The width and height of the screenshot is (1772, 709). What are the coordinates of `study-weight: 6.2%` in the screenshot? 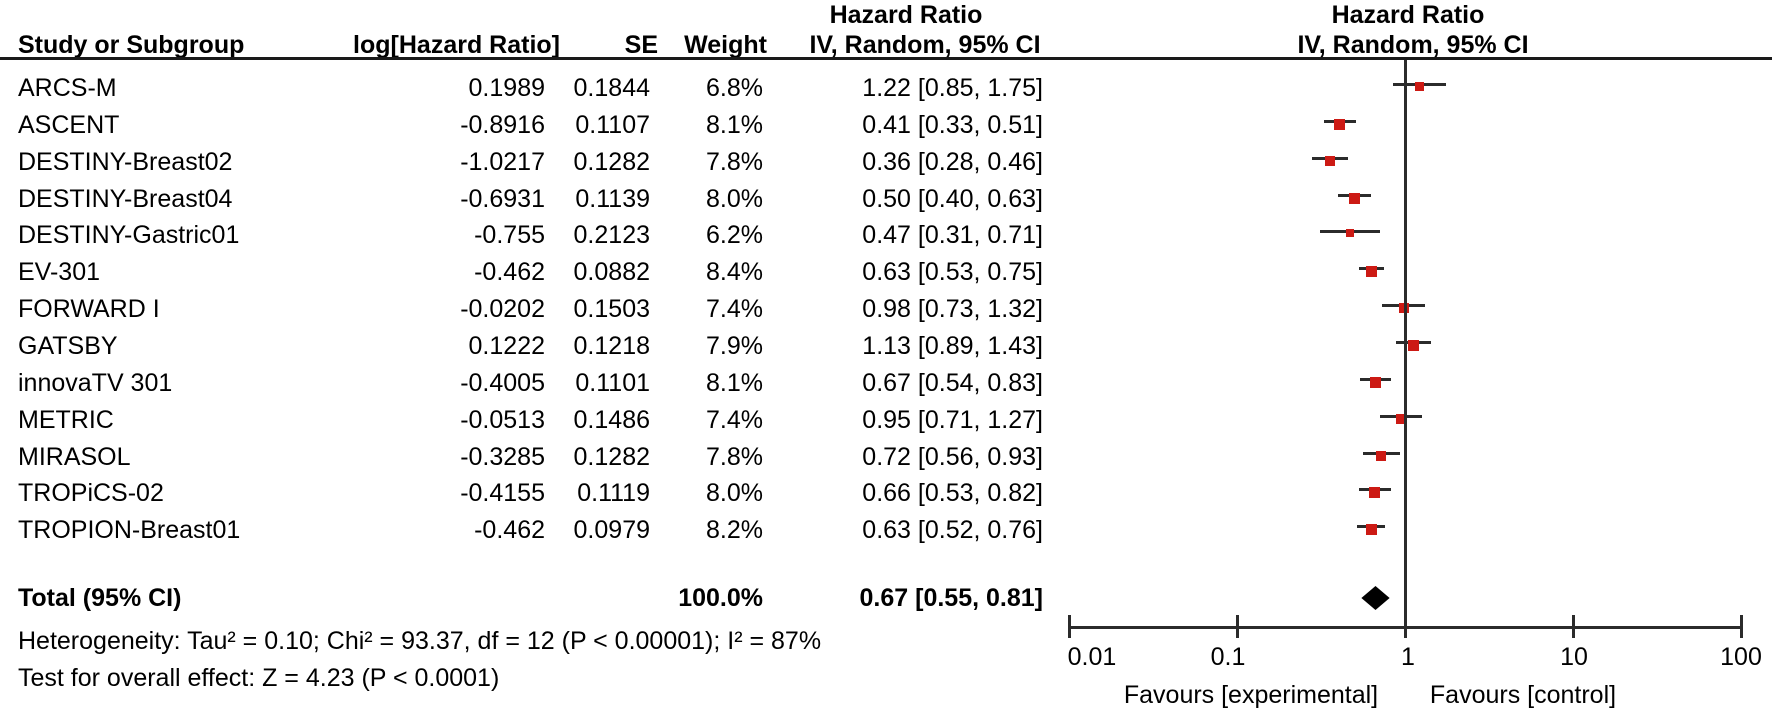 It's located at (734, 235).